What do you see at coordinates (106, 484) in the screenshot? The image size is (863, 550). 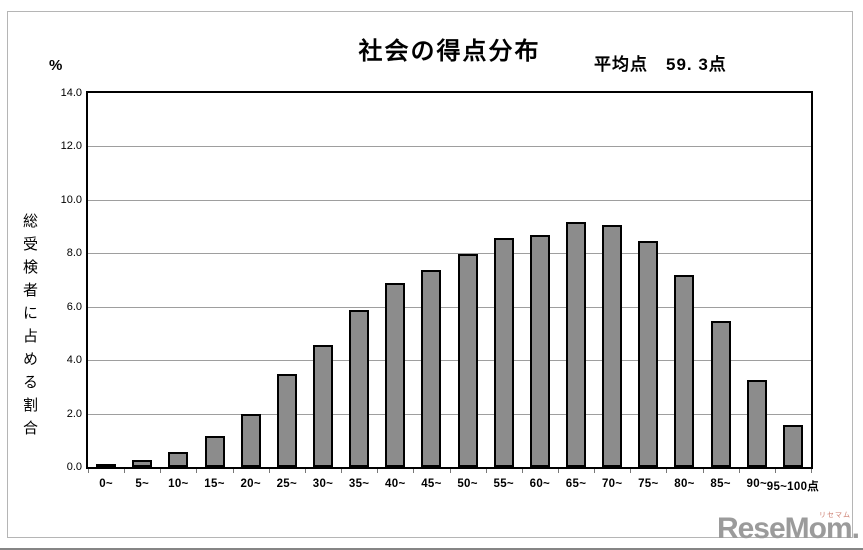 I see `x-tick-label: 0~` at bounding box center [106, 484].